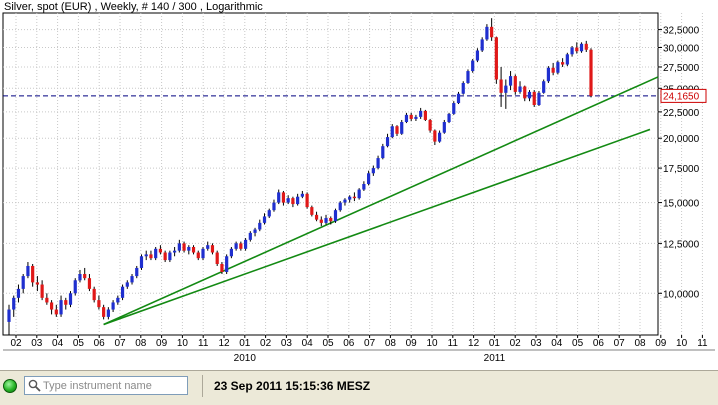 This screenshot has height=405, width=718. Describe the element at coordinates (681, 204) in the screenshot. I see `y-tick-label: 15,0000` at that location.